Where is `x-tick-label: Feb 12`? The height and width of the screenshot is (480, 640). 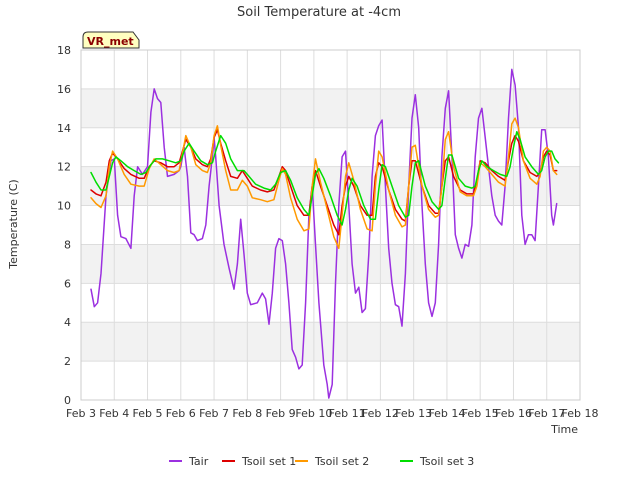
x-tick-label: Feb 12 is located at coordinates (380, 413).